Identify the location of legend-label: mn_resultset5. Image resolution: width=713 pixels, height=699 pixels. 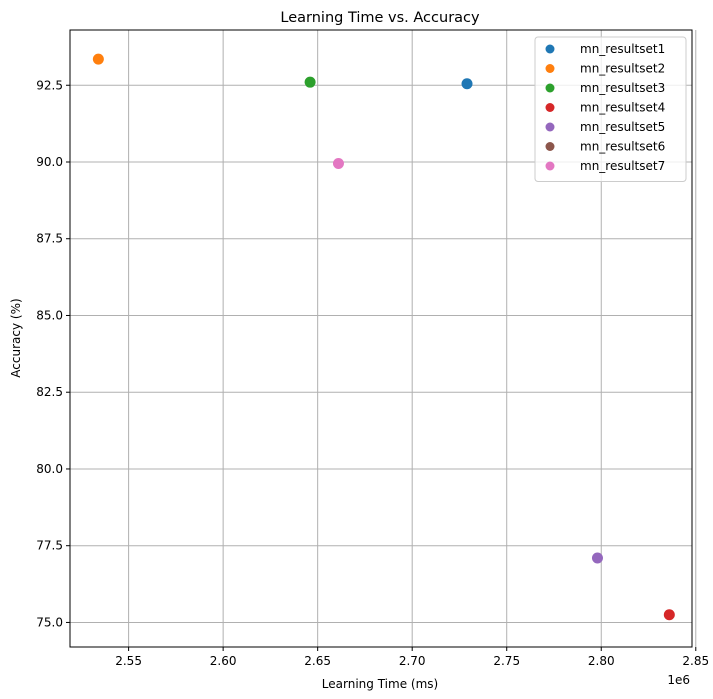
(622, 127).